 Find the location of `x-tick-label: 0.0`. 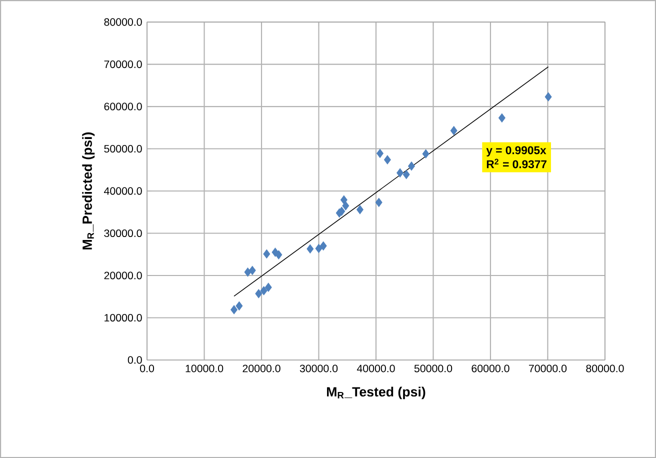

x-tick-label: 0.0 is located at coordinates (147, 368).